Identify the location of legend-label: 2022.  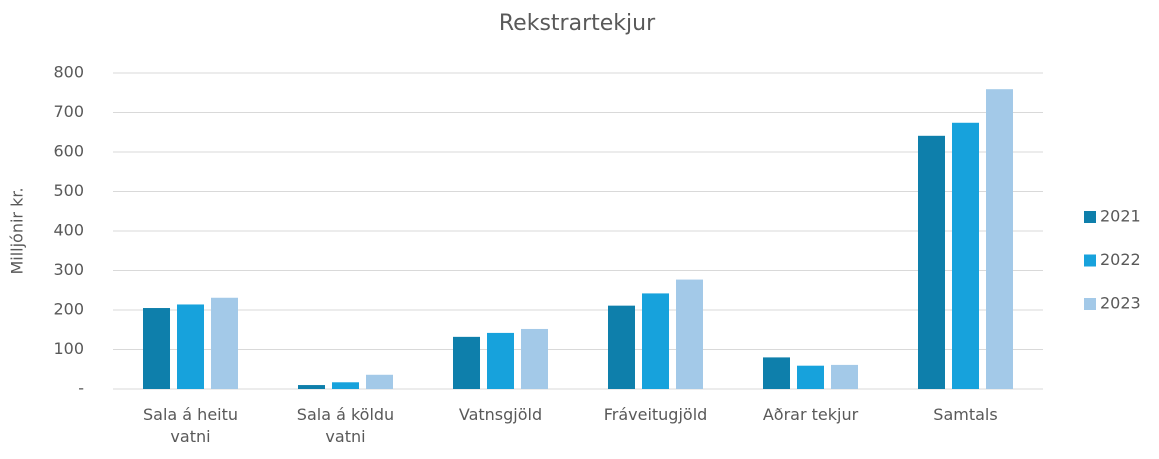
(1120, 259).